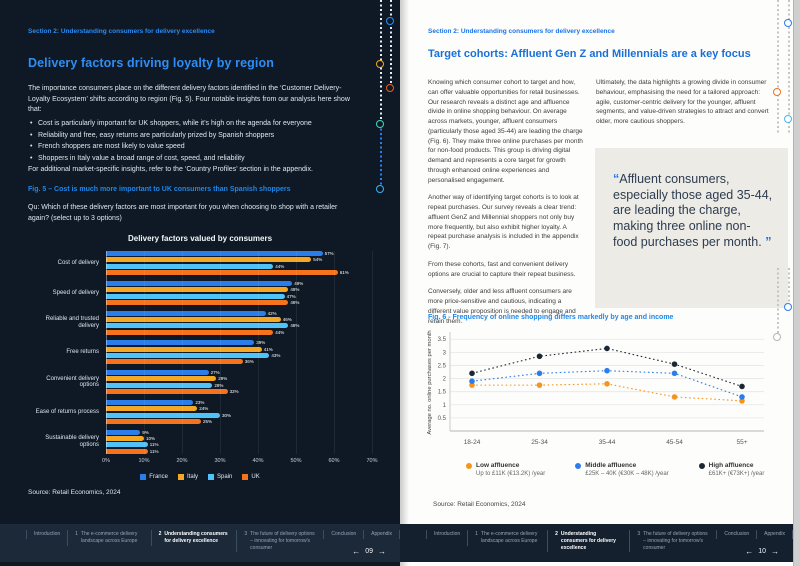 This screenshot has height=566, width=800. Describe the element at coordinates (106, 460) in the screenshot. I see `x-tick-label: 0%` at that location.